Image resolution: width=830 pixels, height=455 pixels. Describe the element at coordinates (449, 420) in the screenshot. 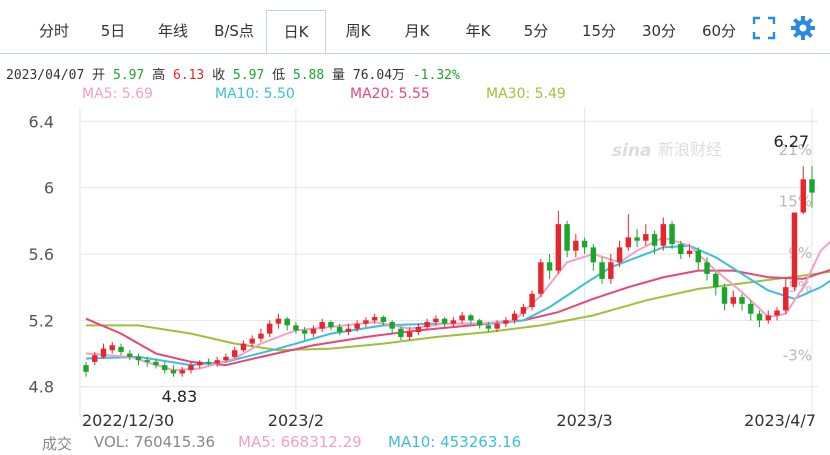

I see `x-axis: 2022/12/30 2023/2 2023/3 2023/4/7` at that location.